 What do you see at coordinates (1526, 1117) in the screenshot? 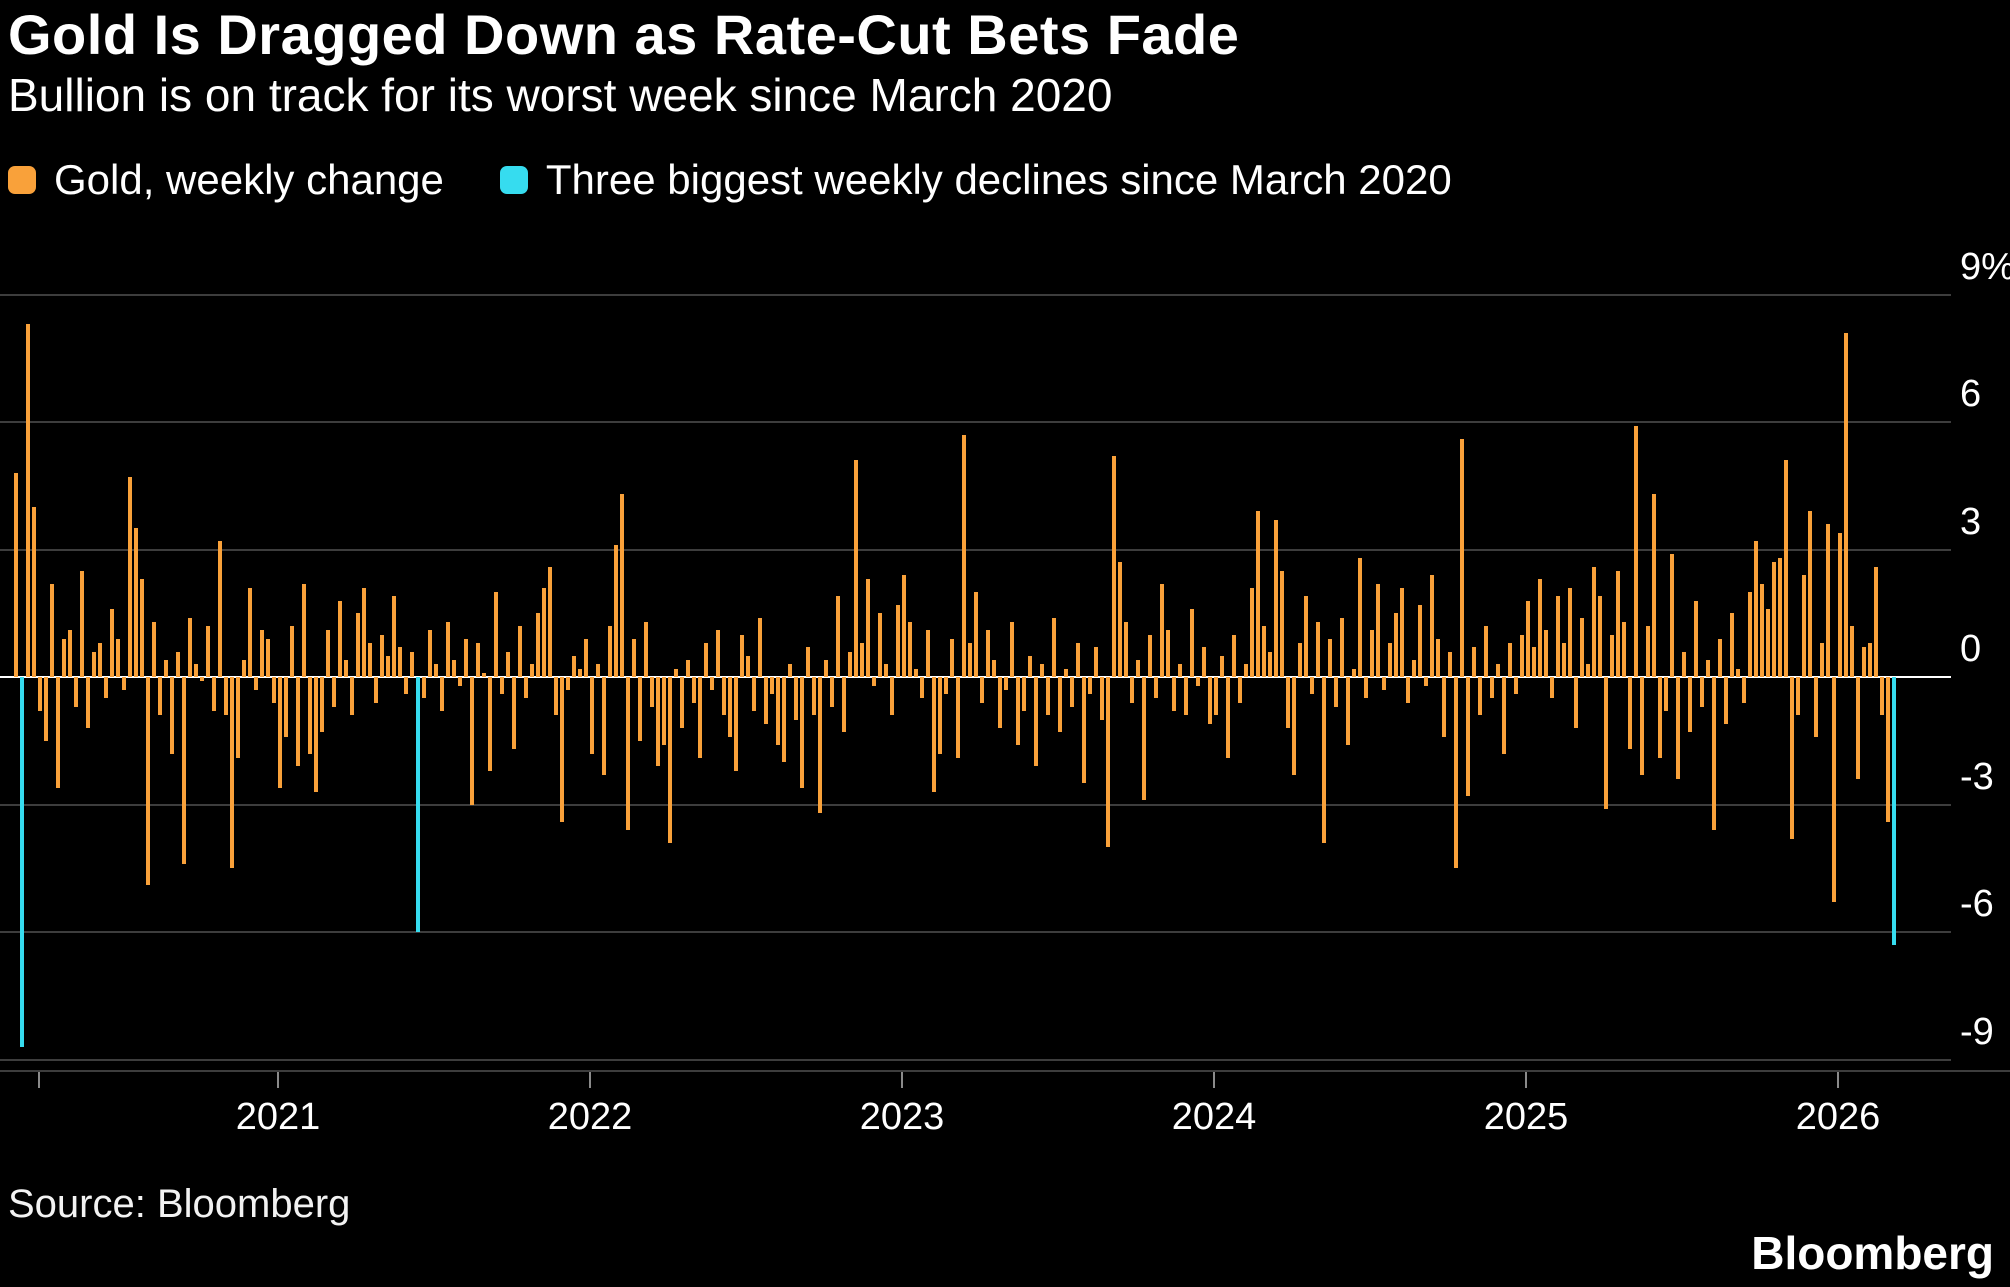
I see `x-axis-label: 2025` at bounding box center [1526, 1117].